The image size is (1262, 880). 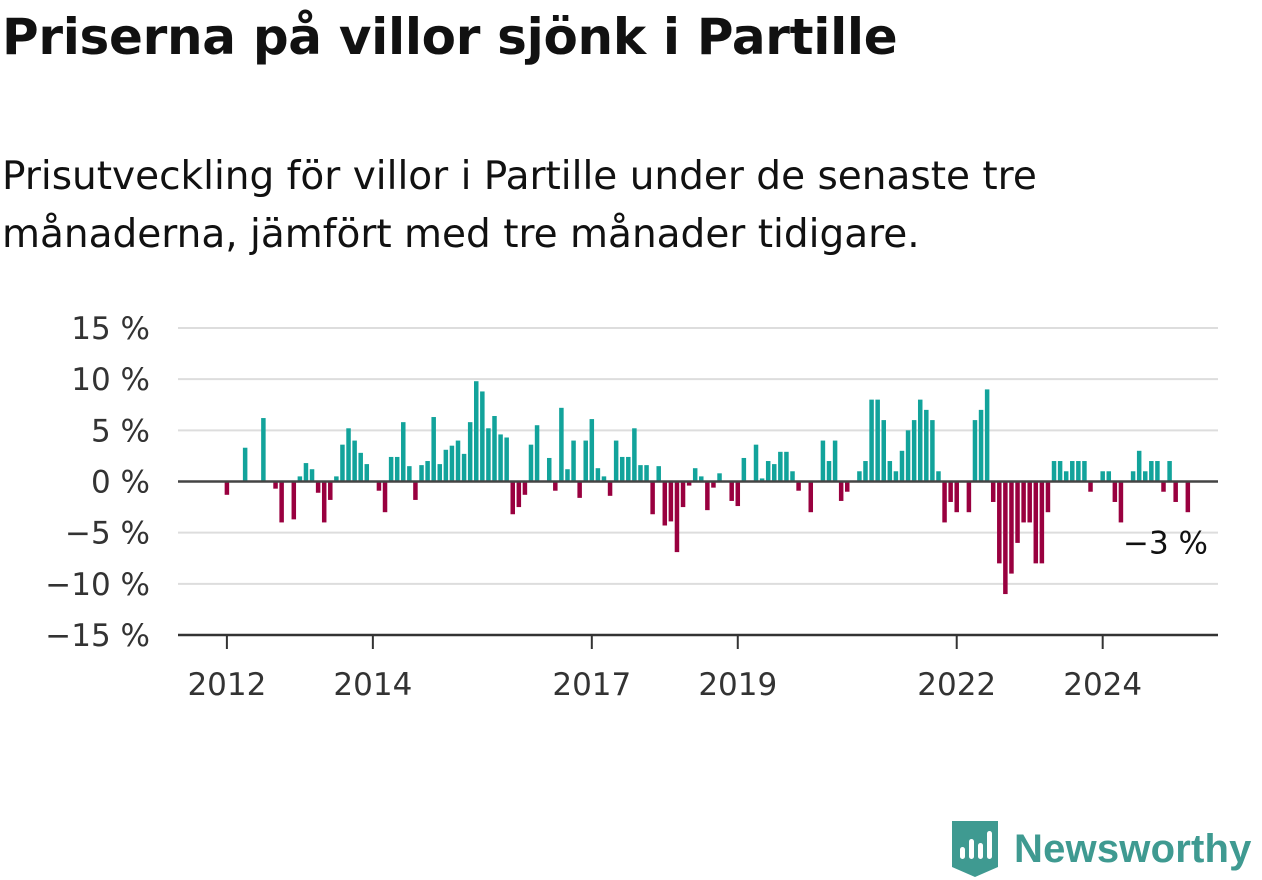 I want to click on newsworthy-logo-icon, so click(x=975, y=849).